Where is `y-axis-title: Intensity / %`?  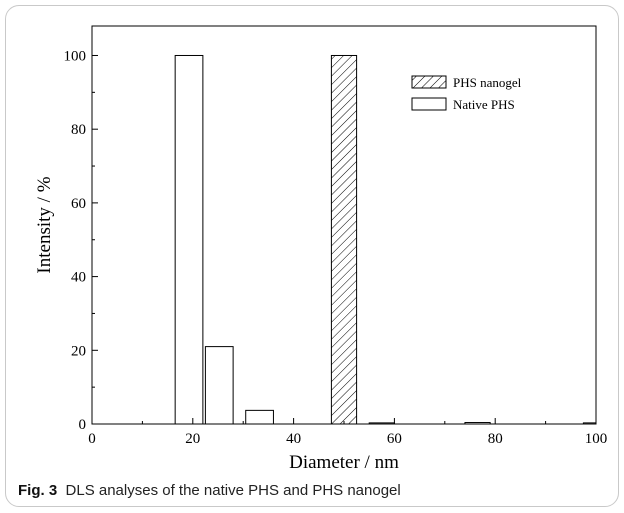
y-axis-title: Intensity / % is located at coordinates (44, 224).